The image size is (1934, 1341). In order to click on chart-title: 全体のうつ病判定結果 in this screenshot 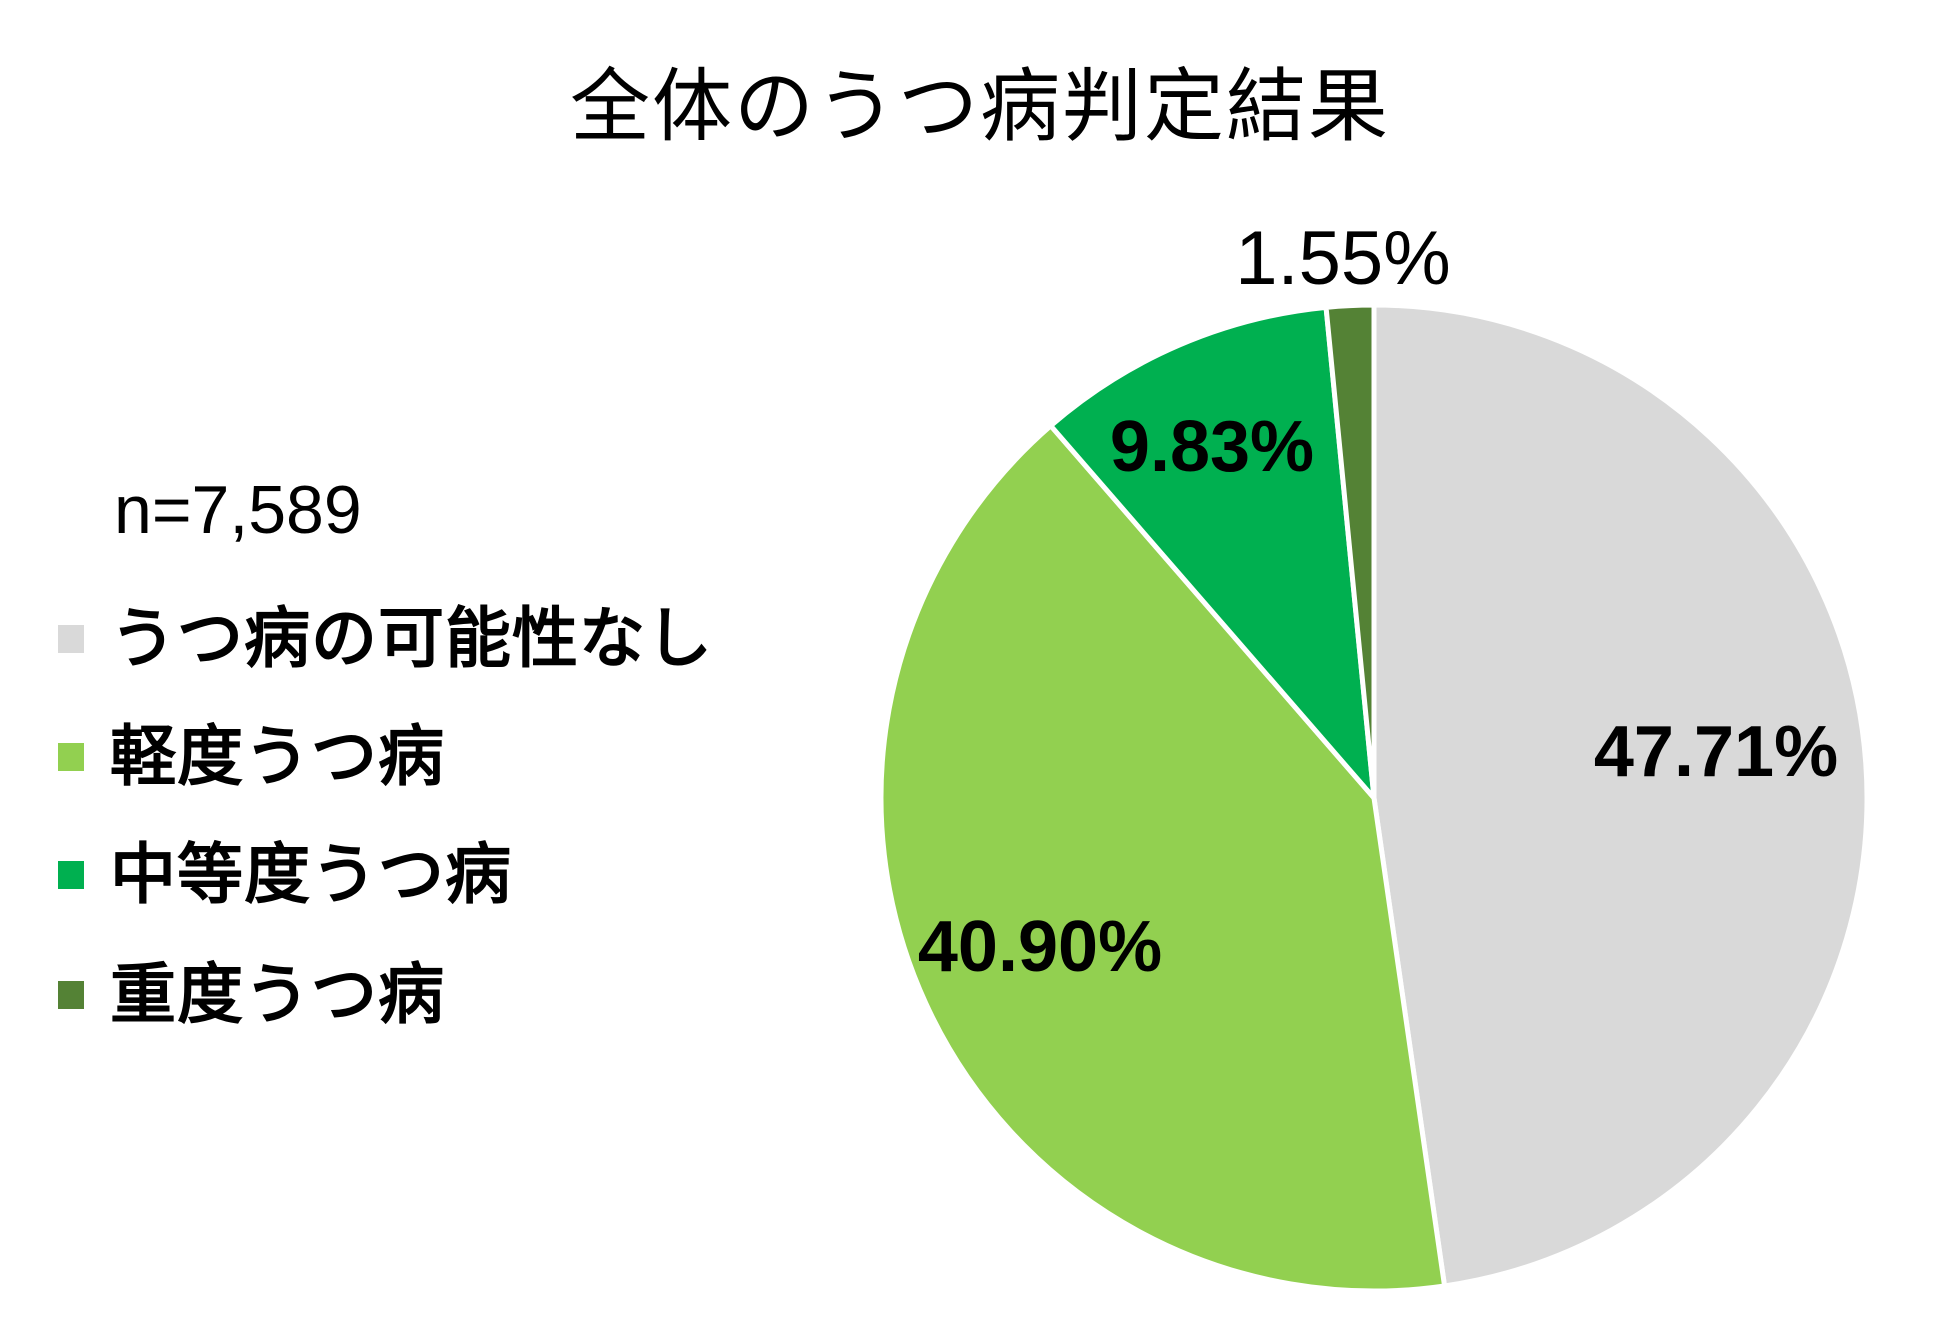, I will do `click(980, 106)`.